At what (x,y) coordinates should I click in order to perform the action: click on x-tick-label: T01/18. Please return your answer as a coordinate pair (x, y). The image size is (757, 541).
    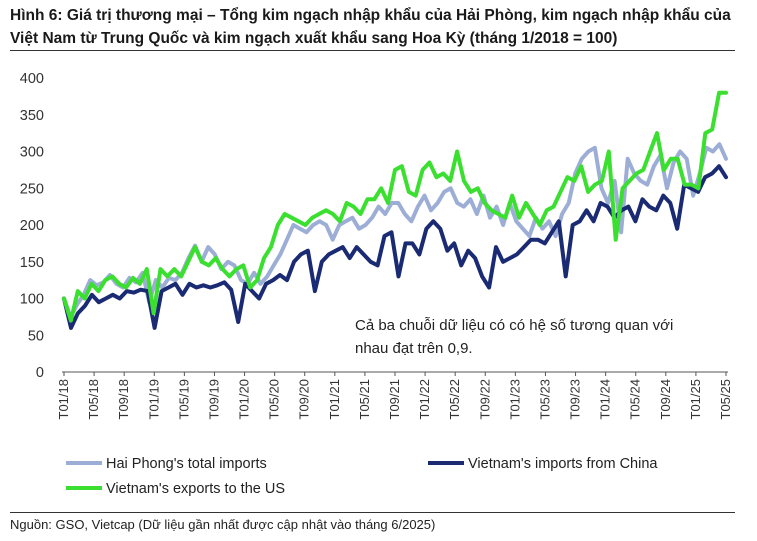
    Looking at the image, I should click on (63, 399).